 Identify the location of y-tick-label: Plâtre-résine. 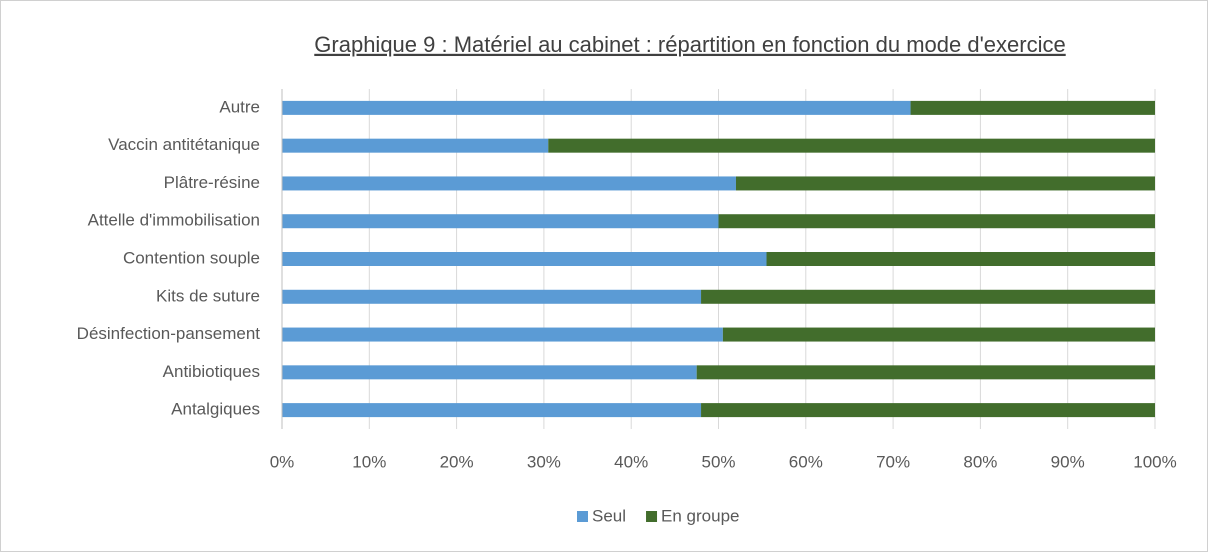
(212, 182).